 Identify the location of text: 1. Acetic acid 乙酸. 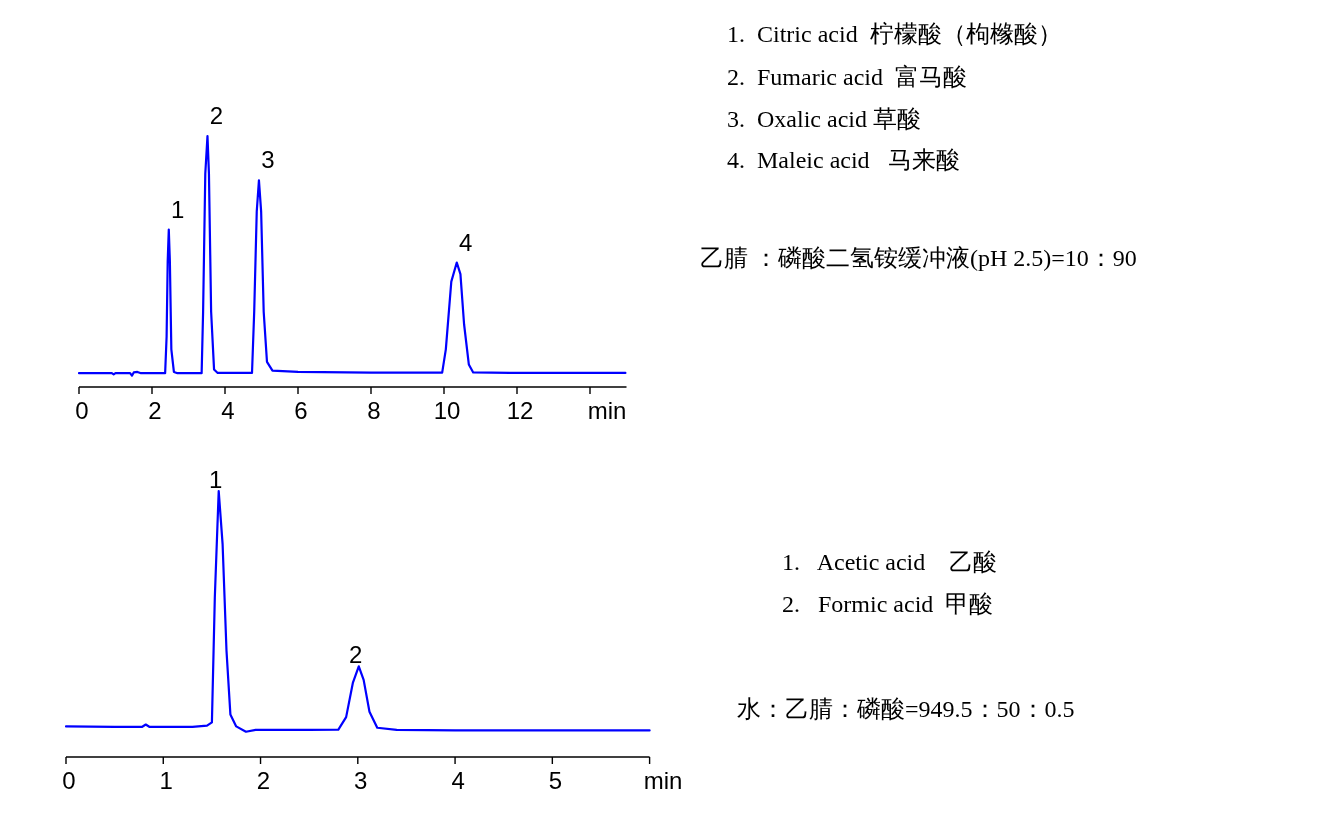
(890, 562).